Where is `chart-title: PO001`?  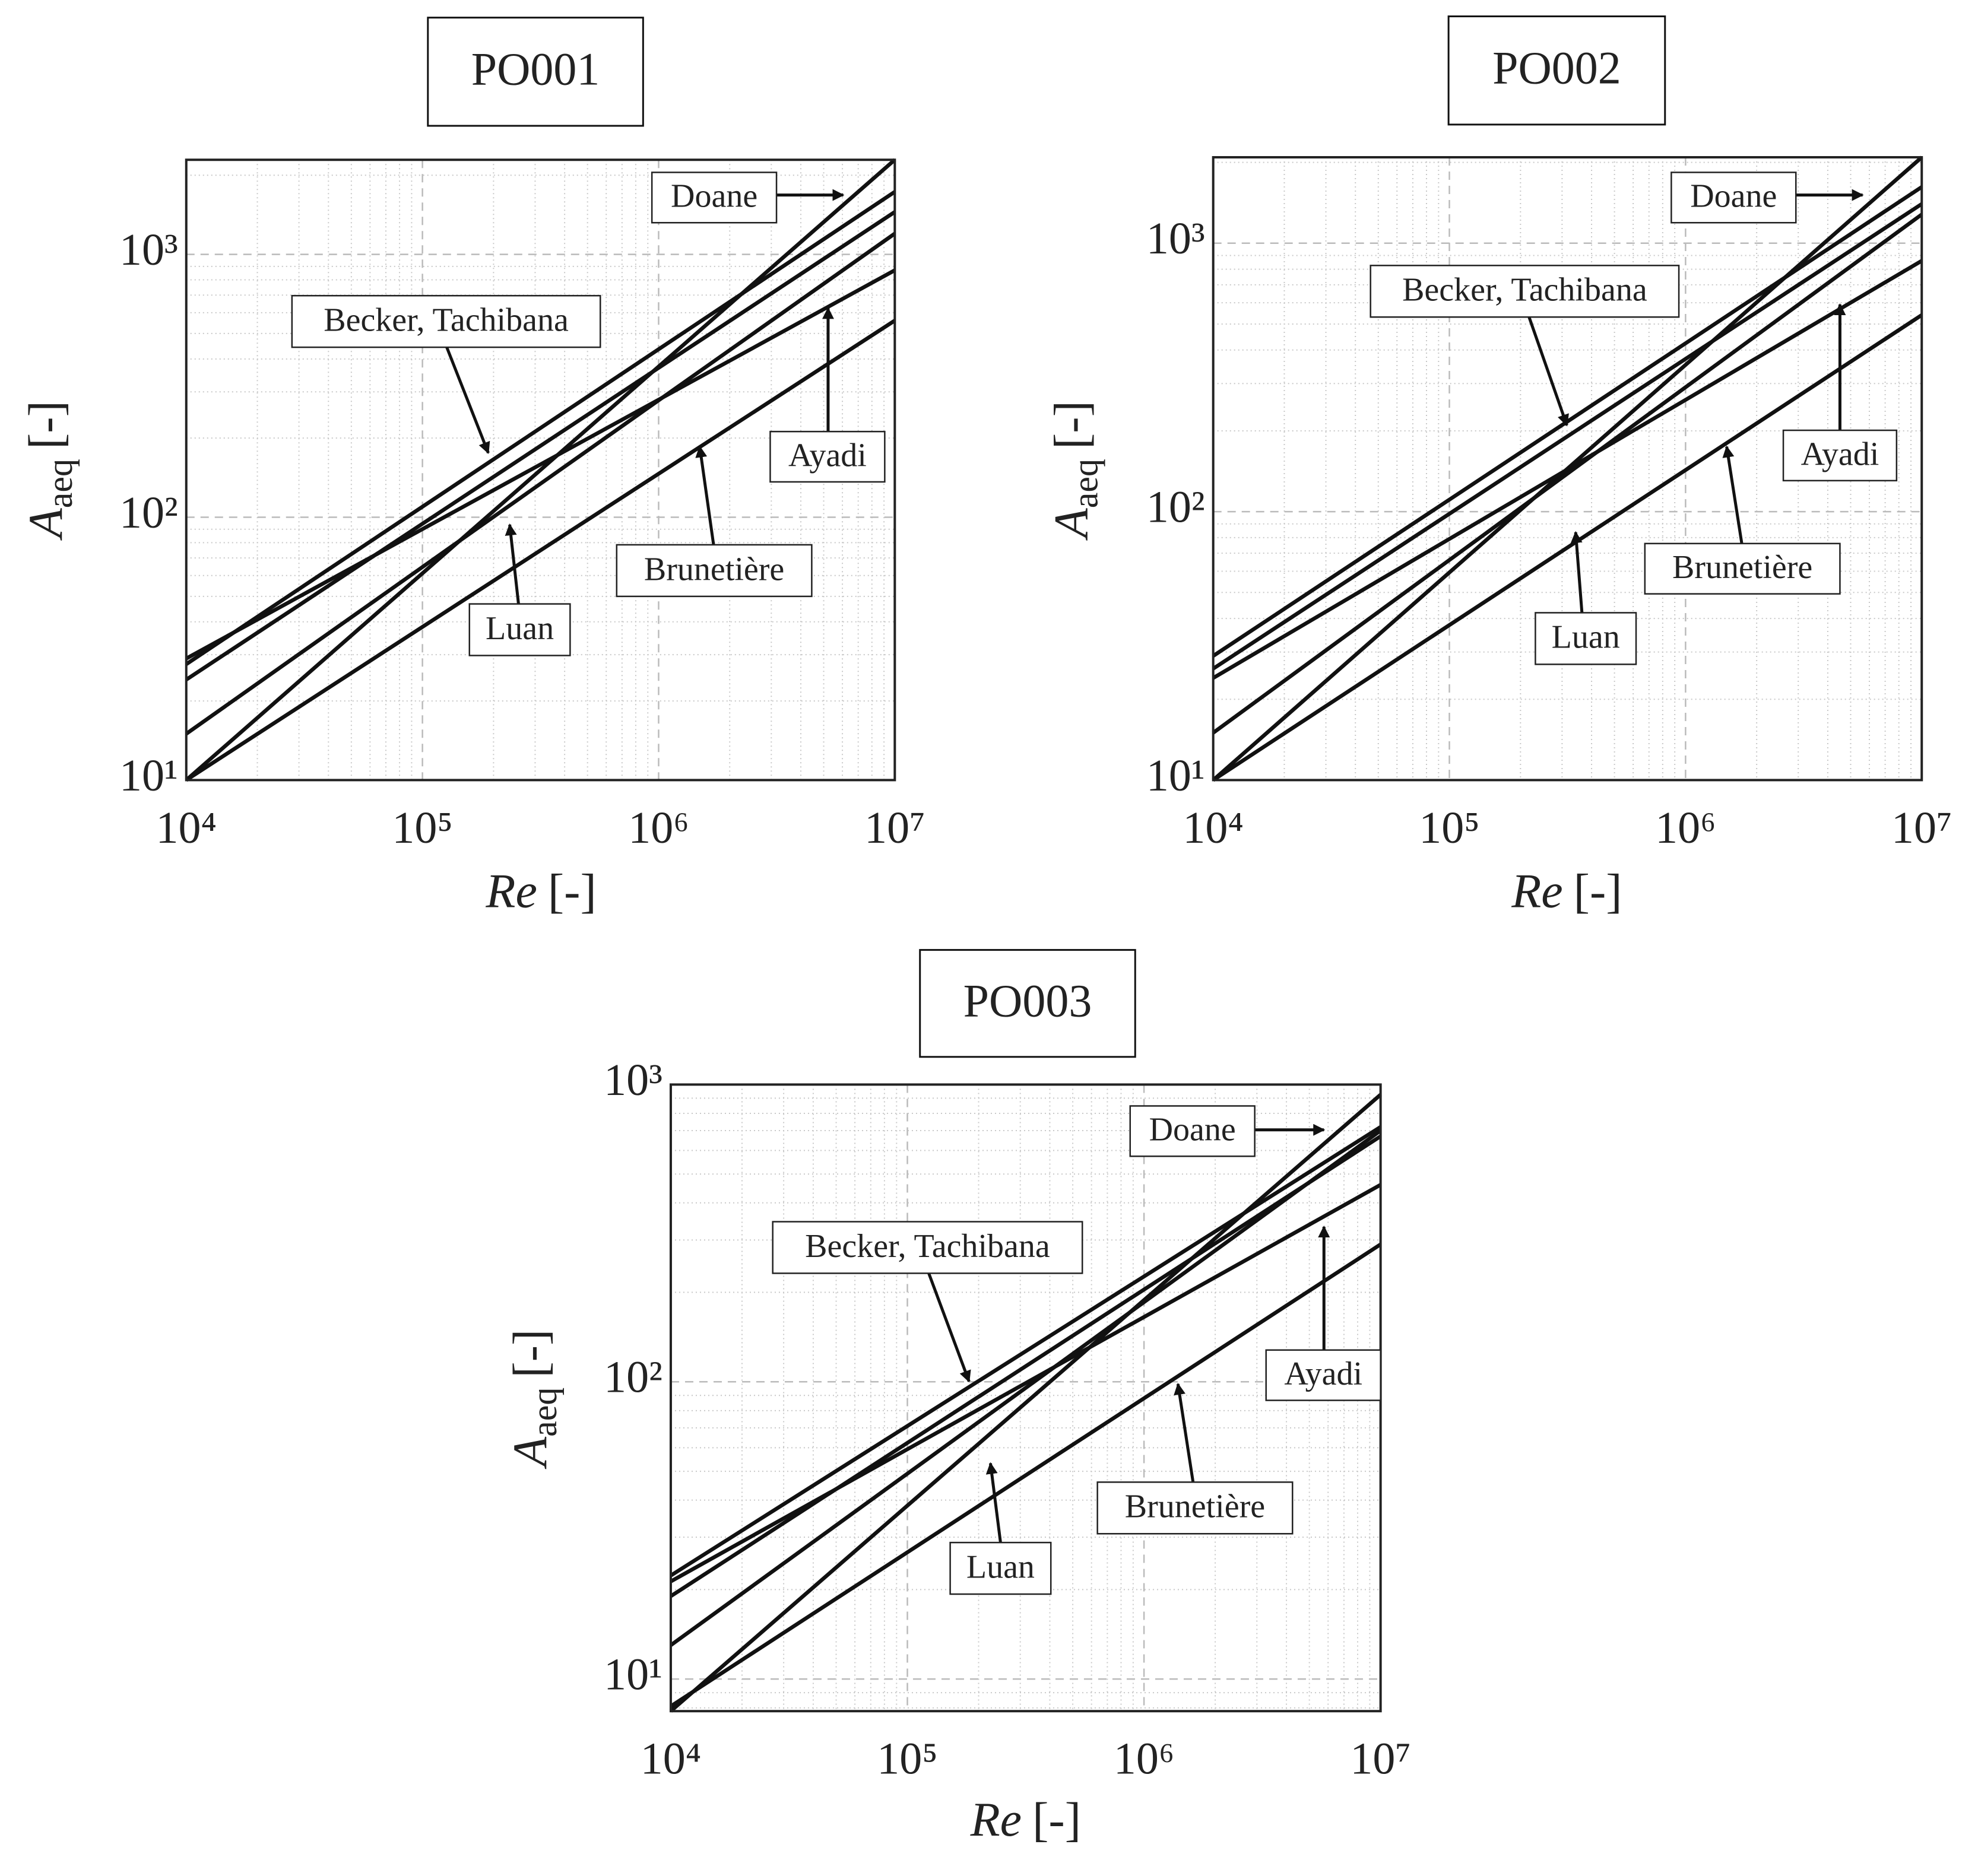 chart-title: PO001 is located at coordinates (535, 69).